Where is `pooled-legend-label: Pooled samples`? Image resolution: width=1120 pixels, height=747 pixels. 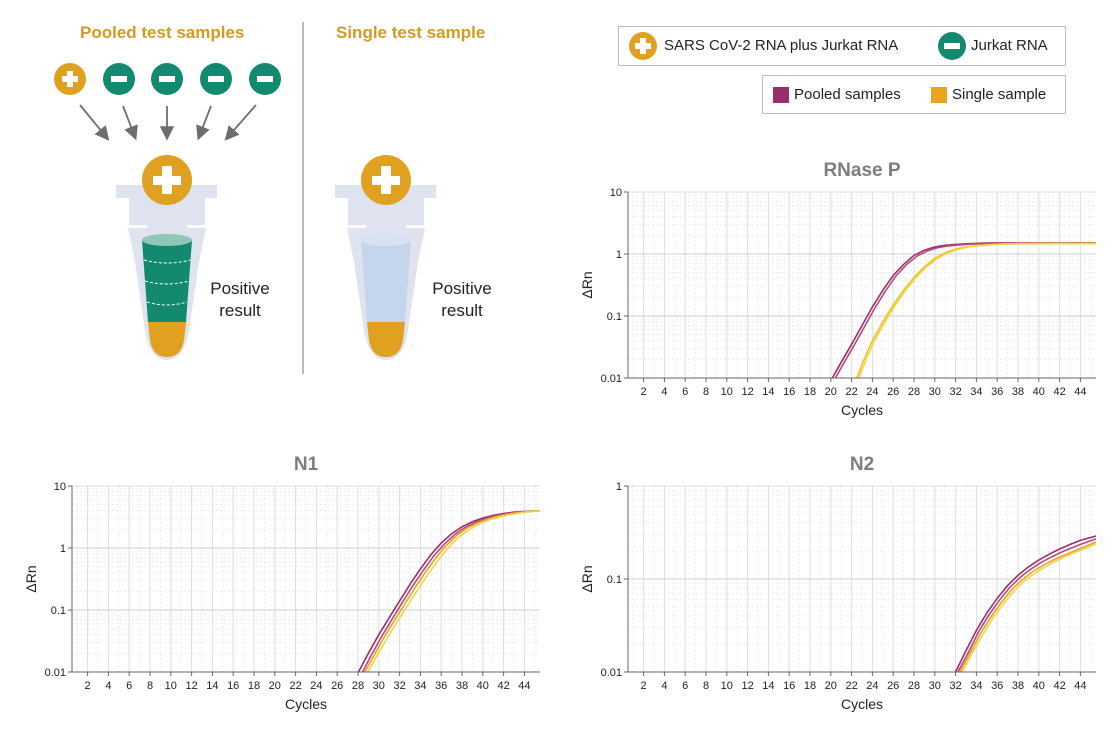 pooled-legend-label: Pooled samples is located at coordinates (847, 94).